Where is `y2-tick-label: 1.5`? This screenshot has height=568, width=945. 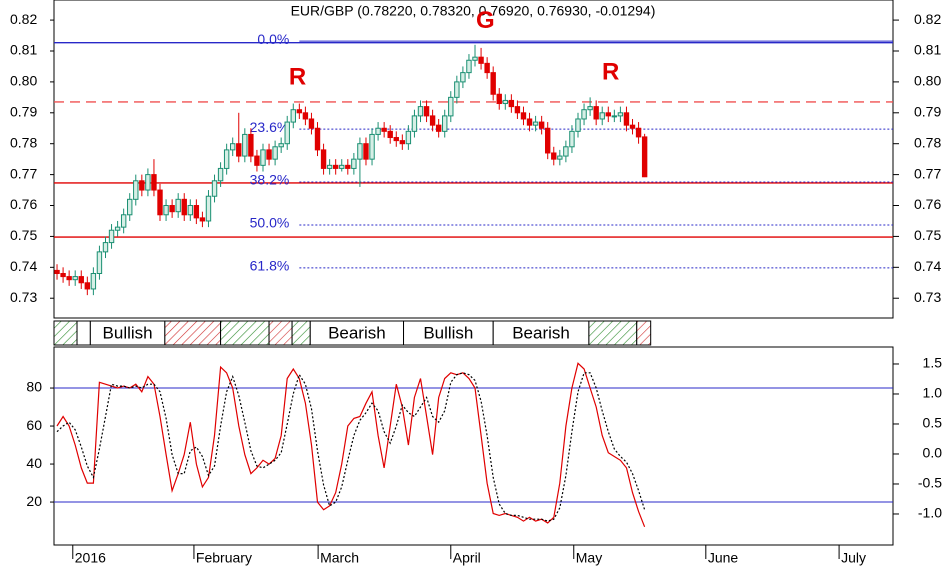 y2-tick-label: 1.5 is located at coordinates (933, 363).